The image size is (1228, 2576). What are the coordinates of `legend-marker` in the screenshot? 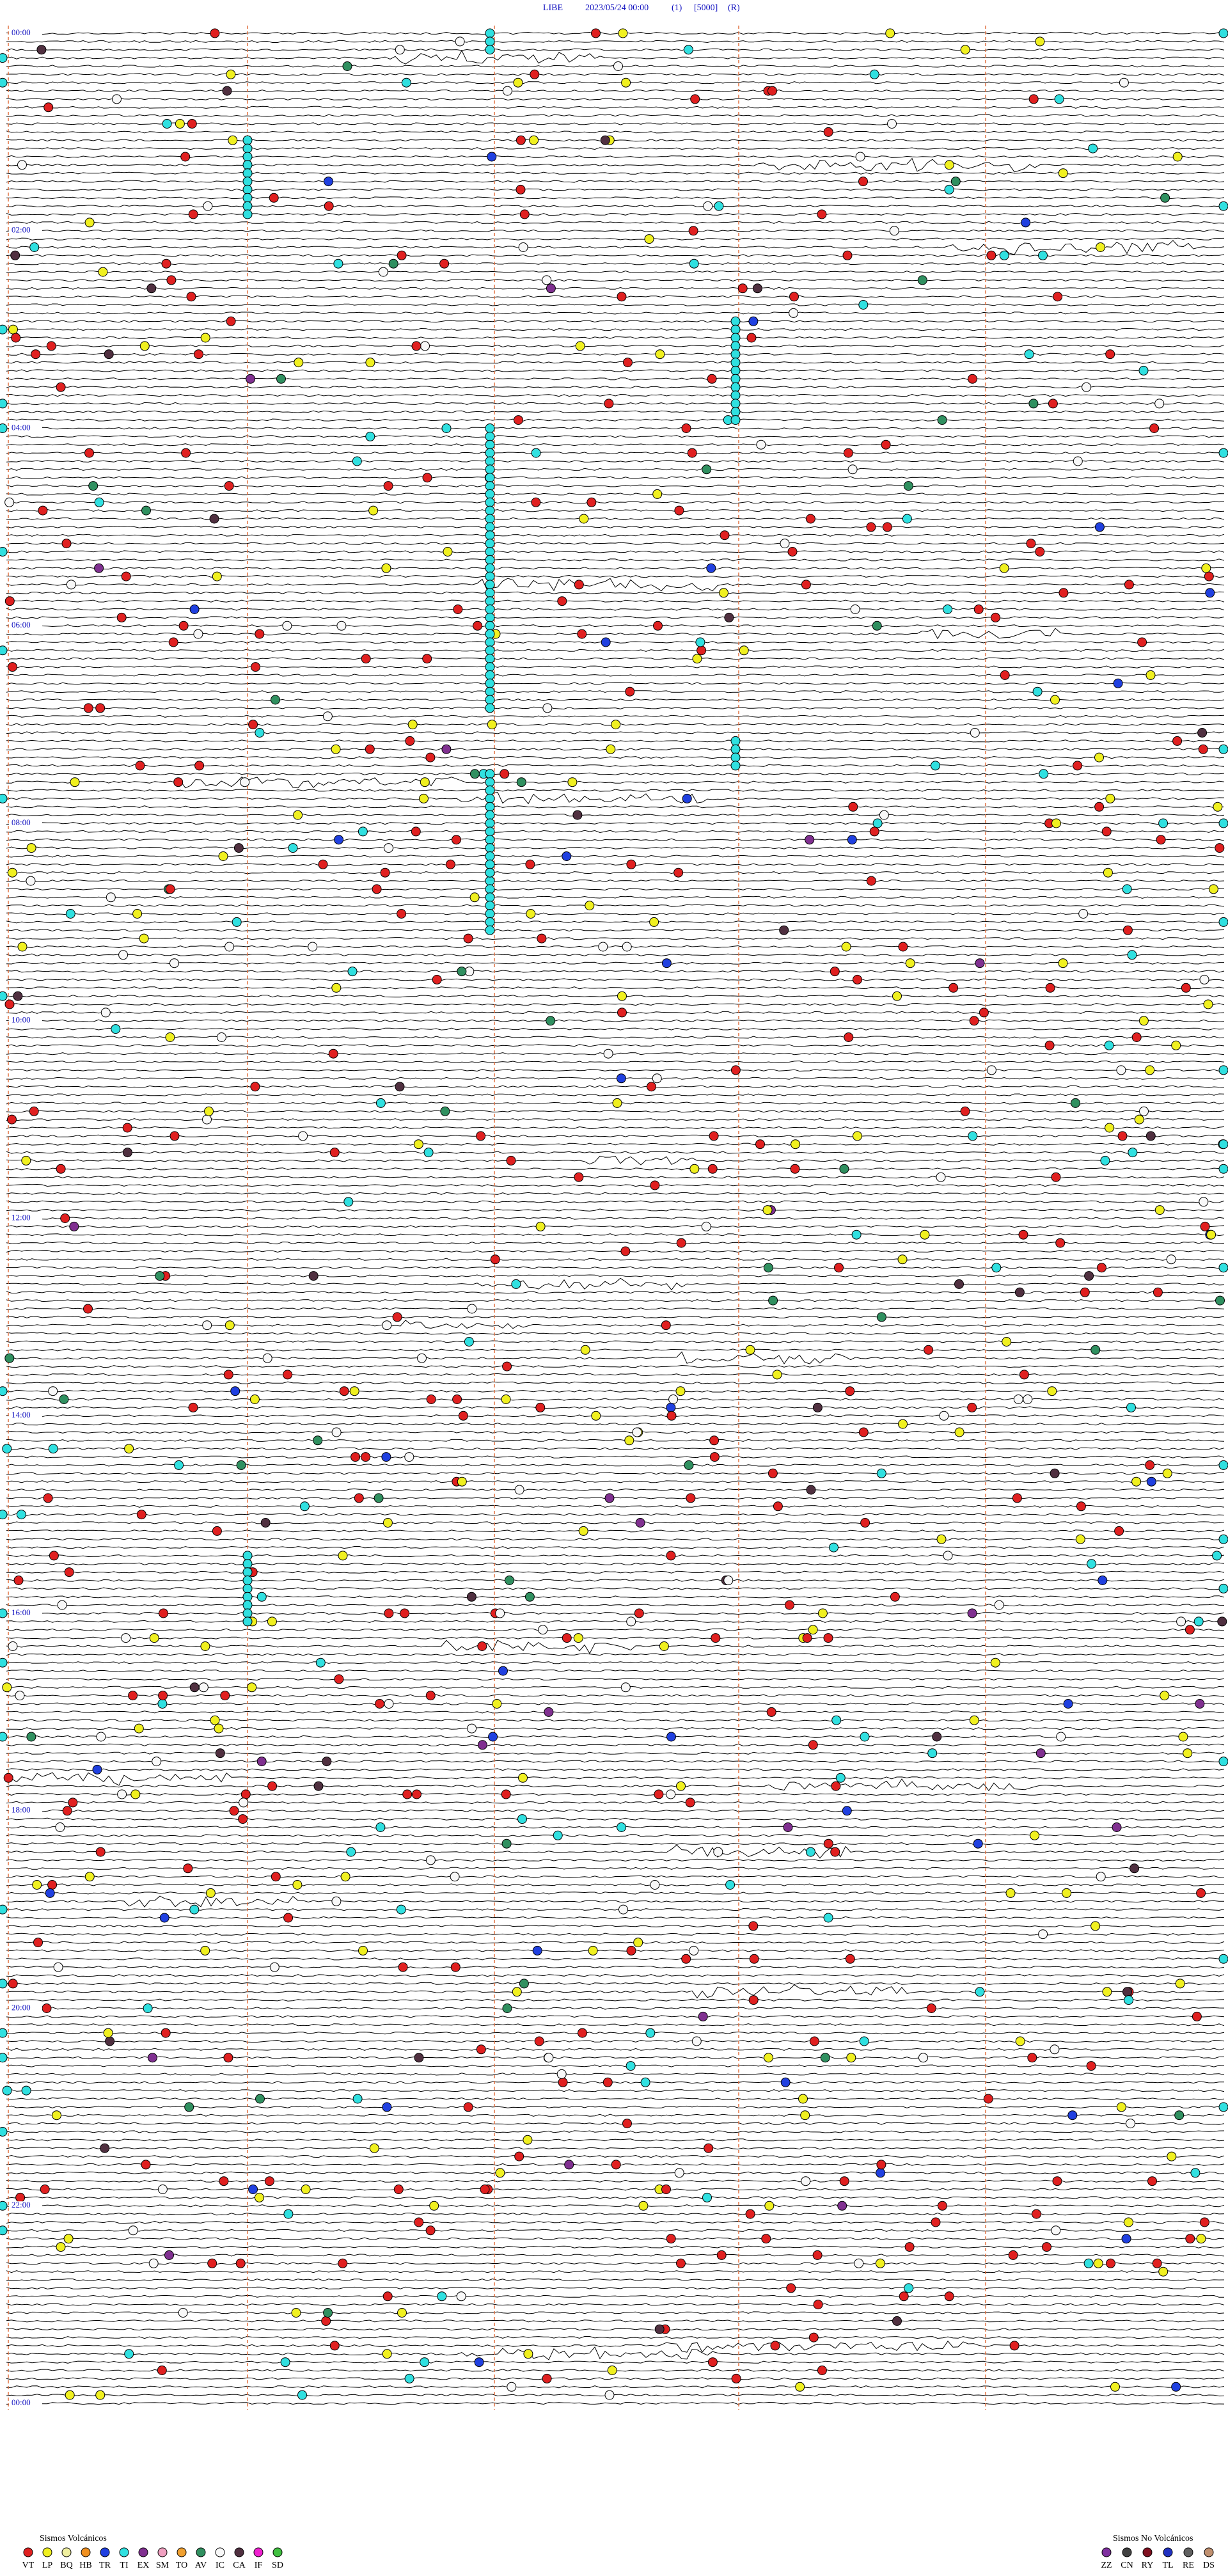 It's located at (28, 2552).